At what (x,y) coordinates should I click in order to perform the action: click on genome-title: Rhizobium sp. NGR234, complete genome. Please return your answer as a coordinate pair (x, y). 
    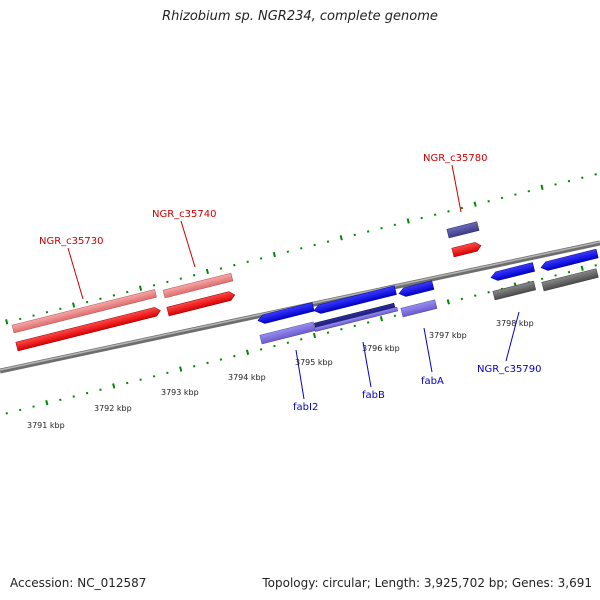
    Looking at the image, I should click on (300, 16).